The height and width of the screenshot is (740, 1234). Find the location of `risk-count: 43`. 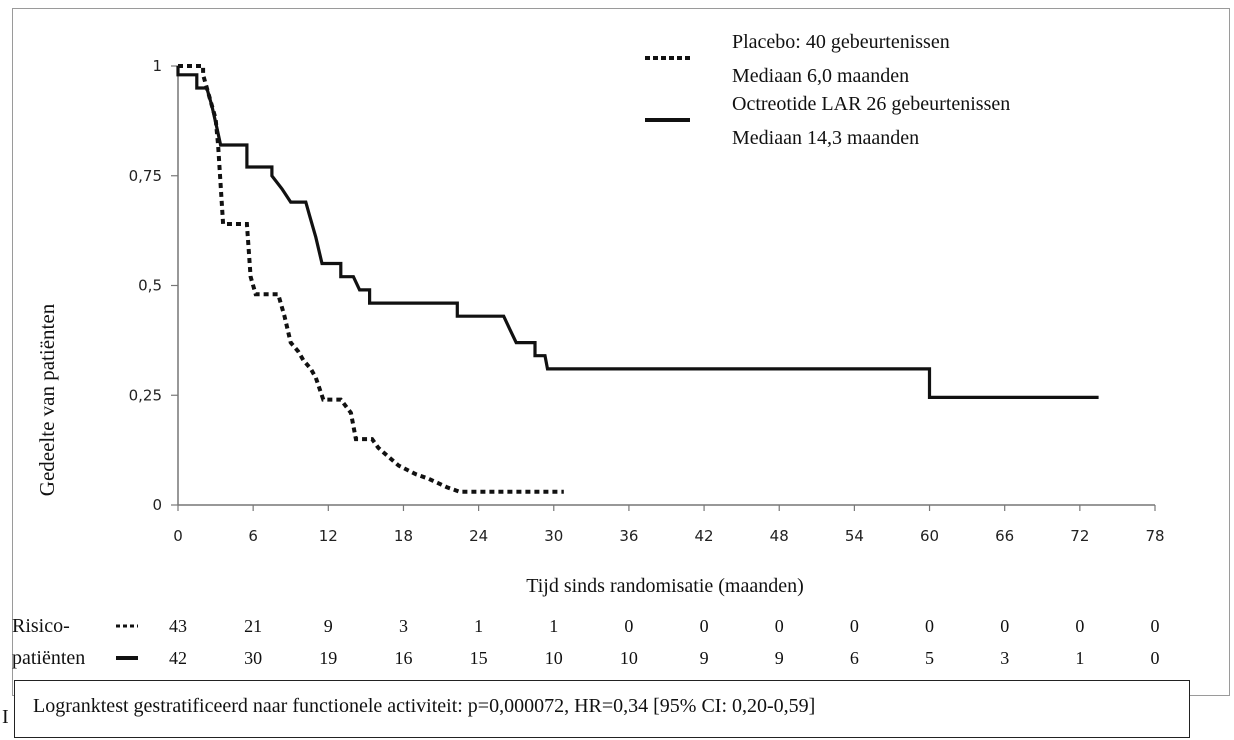

risk-count: 43 is located at coordinates (178, 626).